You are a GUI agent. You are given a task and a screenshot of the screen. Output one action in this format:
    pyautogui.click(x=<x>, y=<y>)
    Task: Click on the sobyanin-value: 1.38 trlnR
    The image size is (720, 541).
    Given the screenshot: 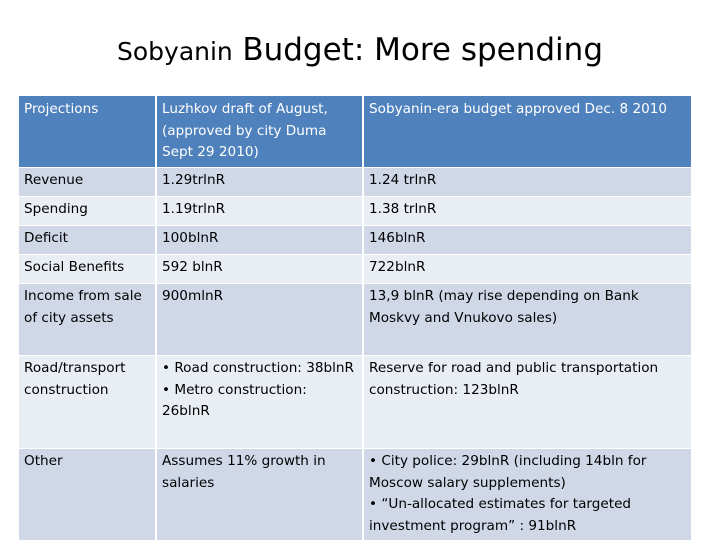 What is the action you would take?
    pyautogui.click(x=527, y=211)
    